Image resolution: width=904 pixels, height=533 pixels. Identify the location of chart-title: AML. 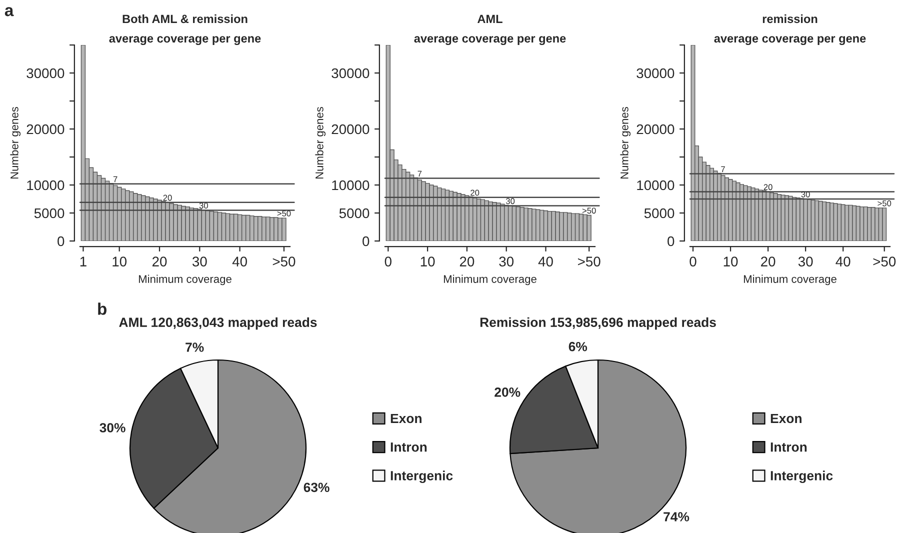
(490, 18).